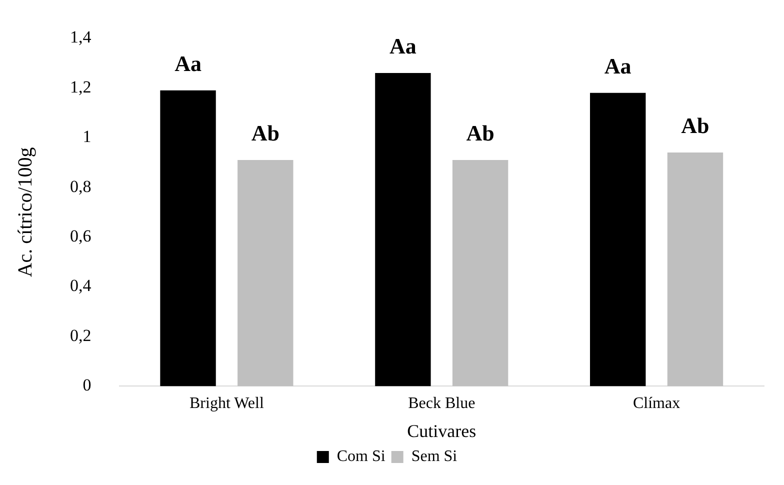 The height and width of the screenshot is (485, 784). What do you see at coordinates (81, 335) in the screenshot?
I see `y-tick-label: 0,2` at bounding box center [81, 335].